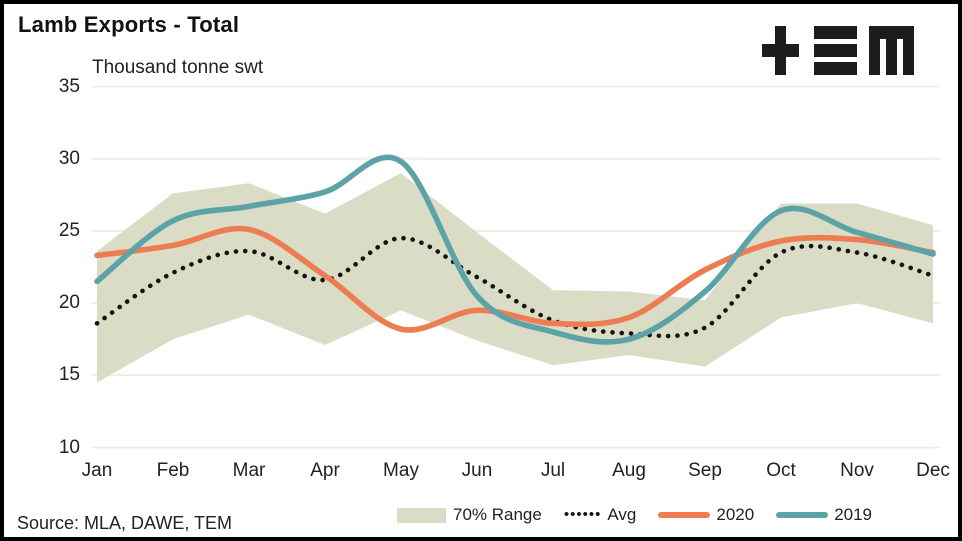 This screenshot has height=541, width=962. What do you see at coordinates (178, 67) in the screenshot?
I see `axis-unit-label: Thousand tonne swt` at bounding box center [178, 67].